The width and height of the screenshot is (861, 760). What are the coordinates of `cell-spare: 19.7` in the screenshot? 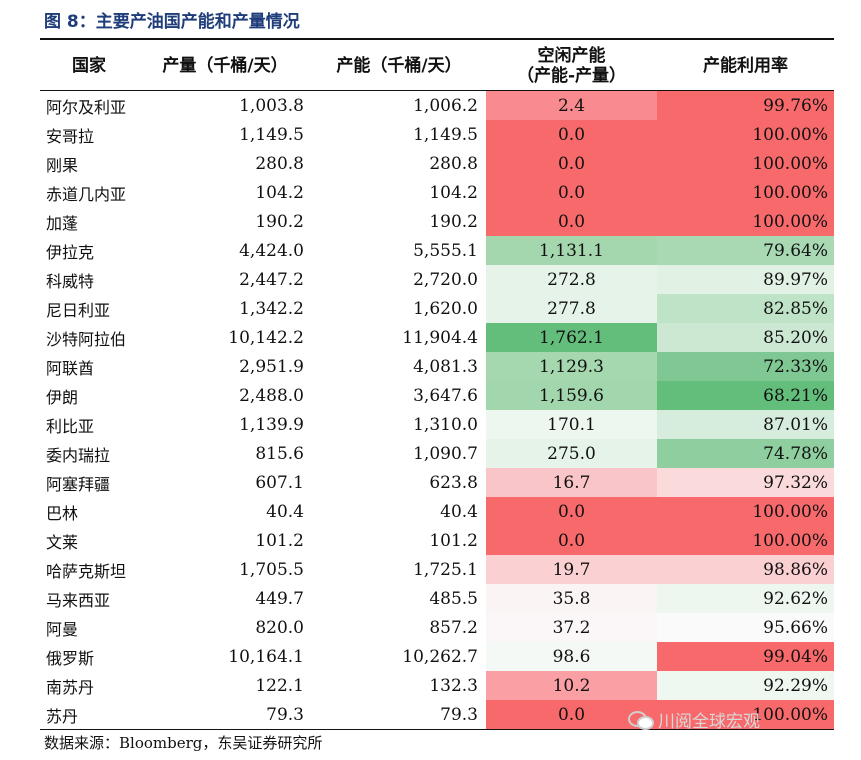 It's located at (571, 569).